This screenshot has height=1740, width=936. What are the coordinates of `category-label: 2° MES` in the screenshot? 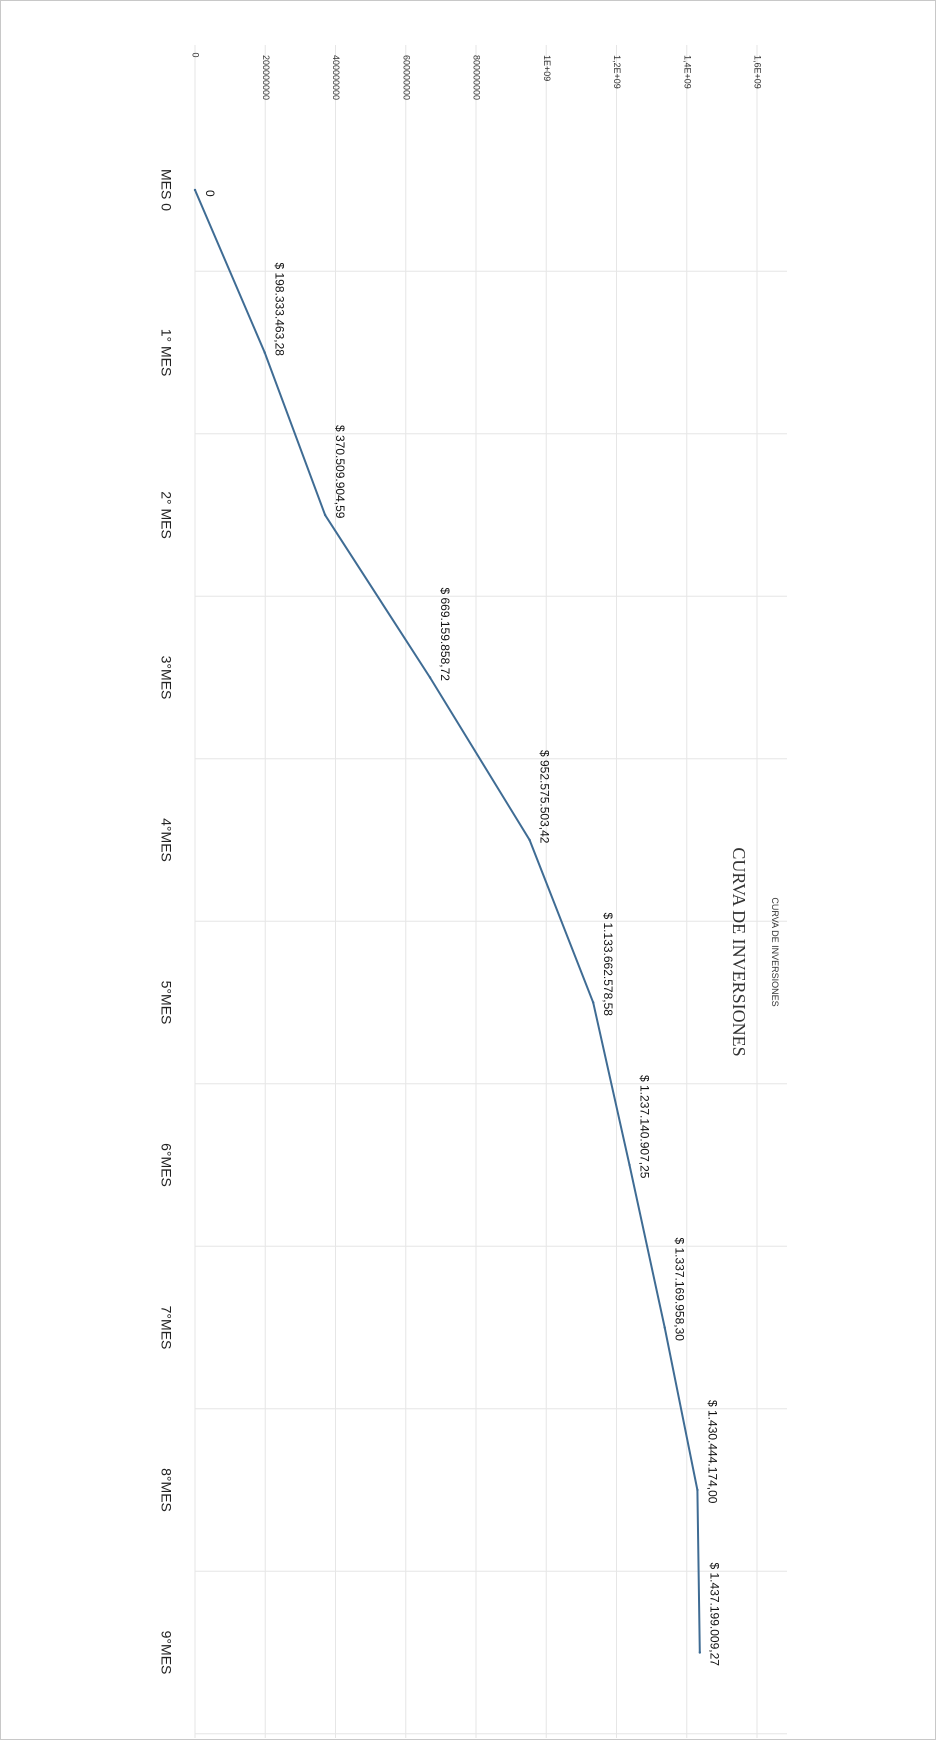 It's located at (166, 515).